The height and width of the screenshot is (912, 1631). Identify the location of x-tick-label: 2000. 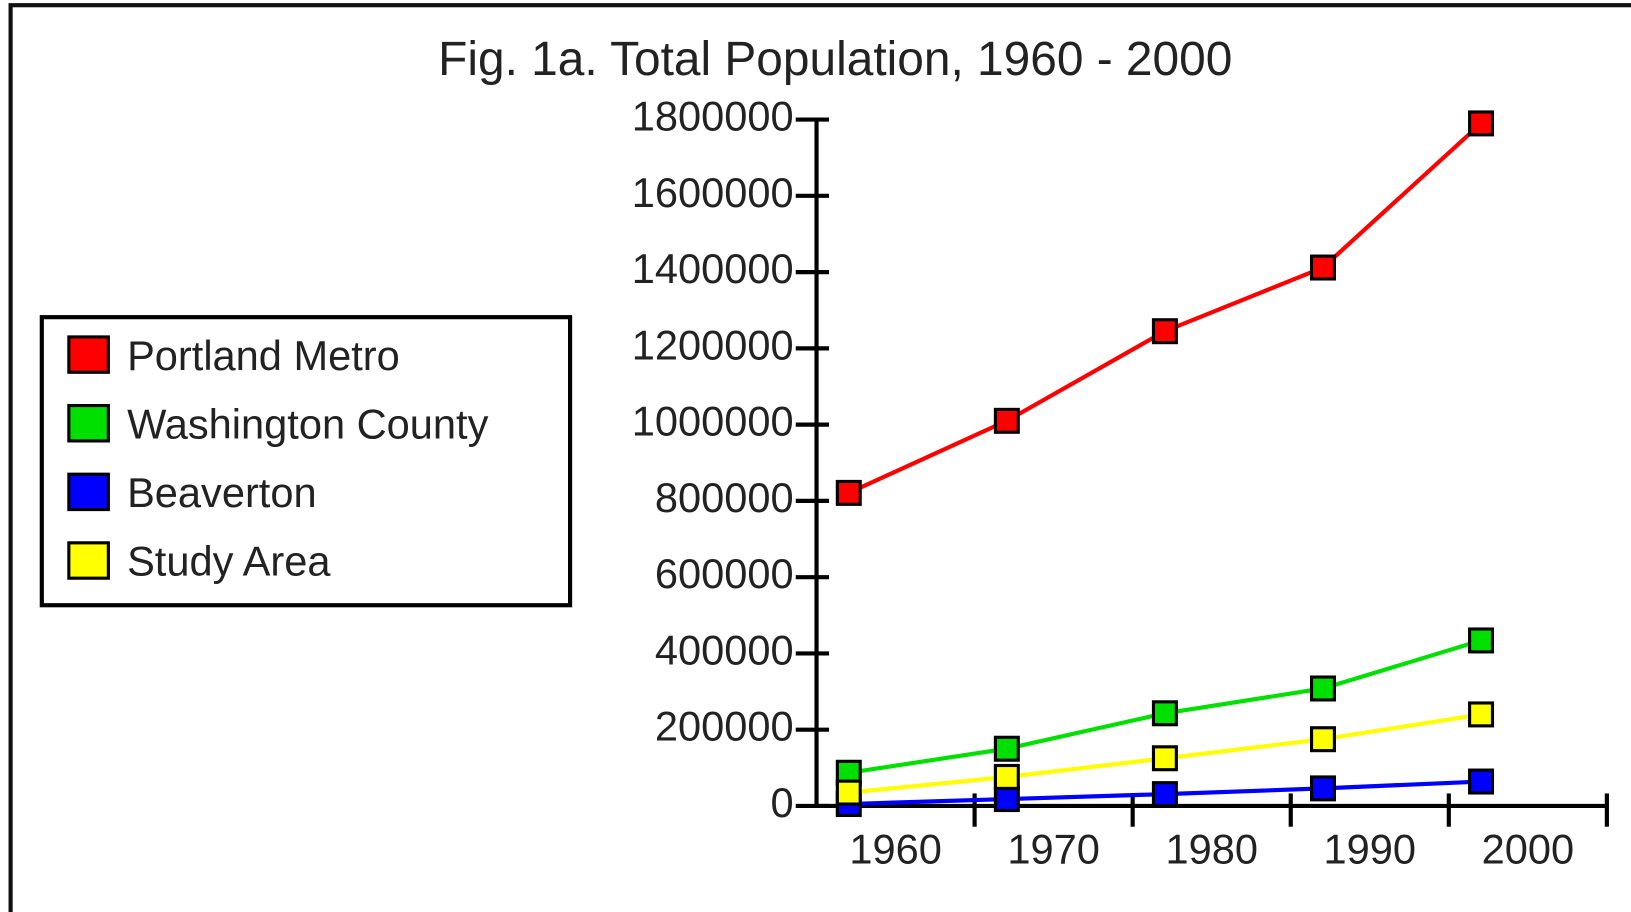
(1528, 849).